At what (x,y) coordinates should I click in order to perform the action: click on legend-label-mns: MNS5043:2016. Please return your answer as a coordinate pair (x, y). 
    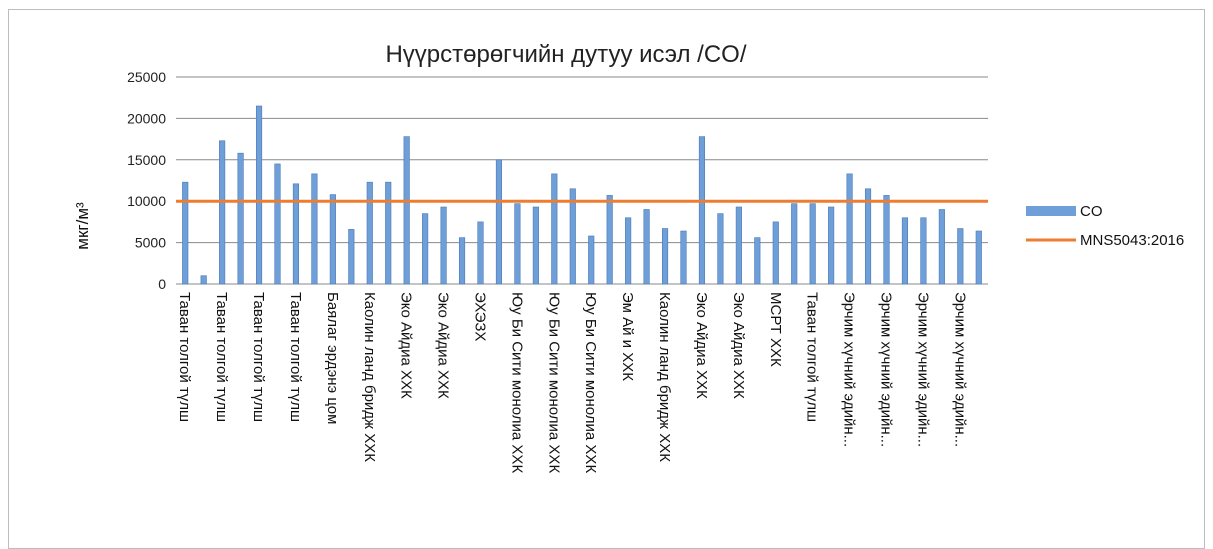
    Looking at the image, I should click on (1132, 240).